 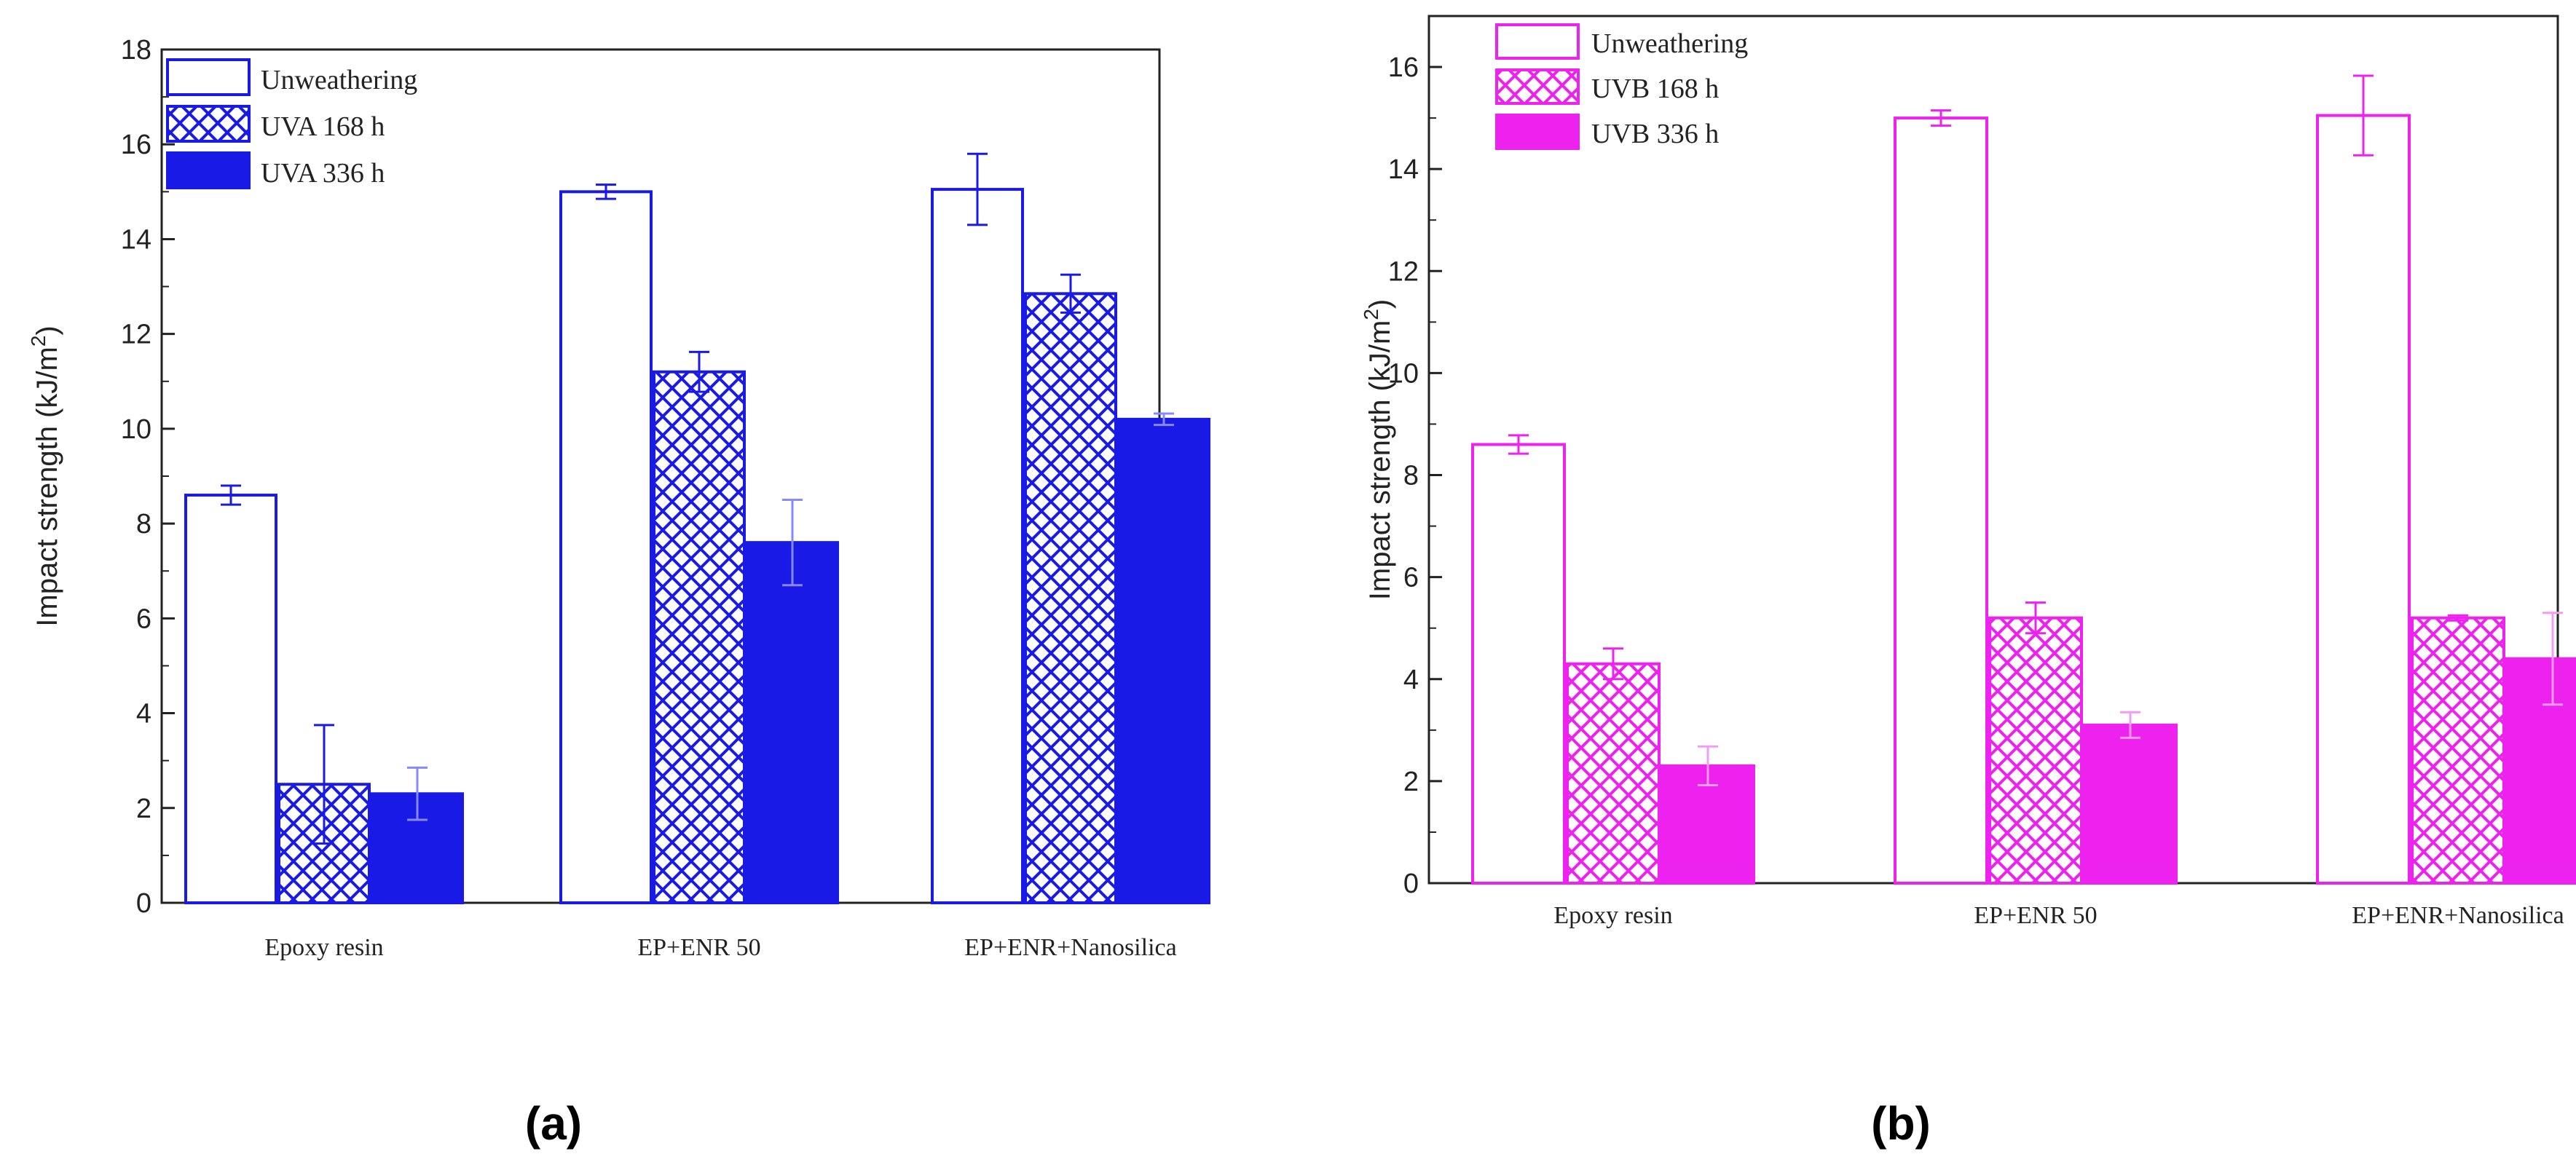 I want to click on legend-label: UVA 336 h, so click(x=323, y=173).